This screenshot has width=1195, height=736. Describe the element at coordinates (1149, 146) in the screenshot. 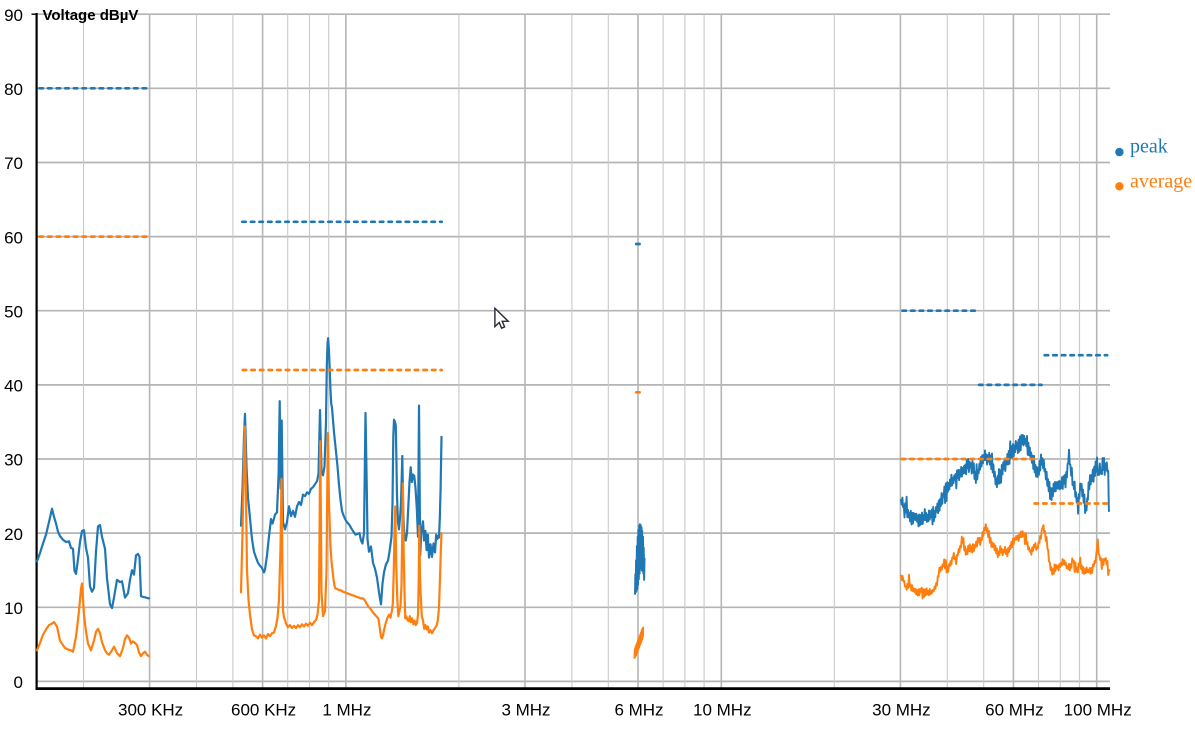

I see `svg-text: peak` at that location.